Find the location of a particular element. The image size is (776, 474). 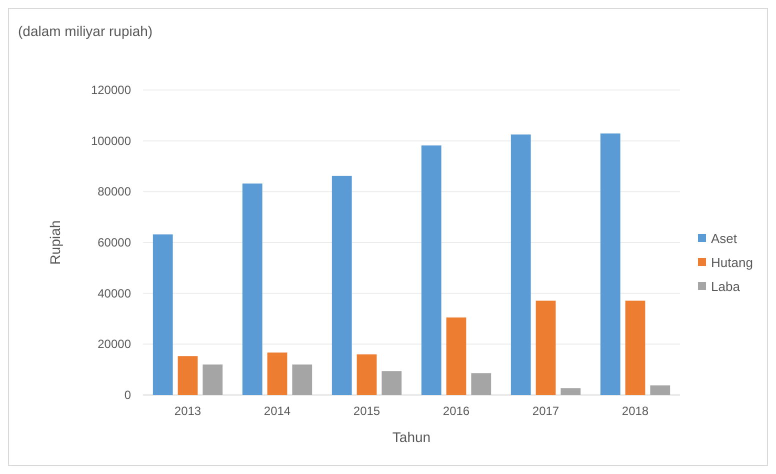

x-tick-label: 2016 is located at coordinates (456, 411).